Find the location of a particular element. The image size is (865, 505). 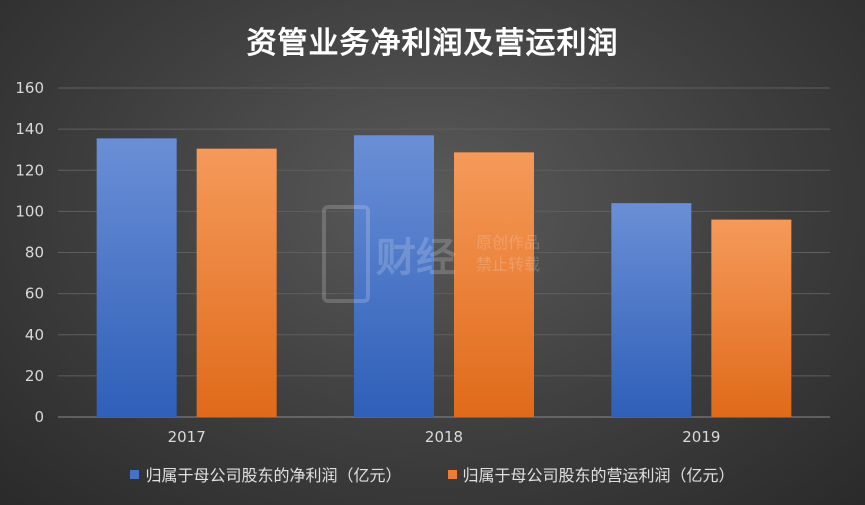

x-category-label: 2017 is located at coordinates (187, 437).